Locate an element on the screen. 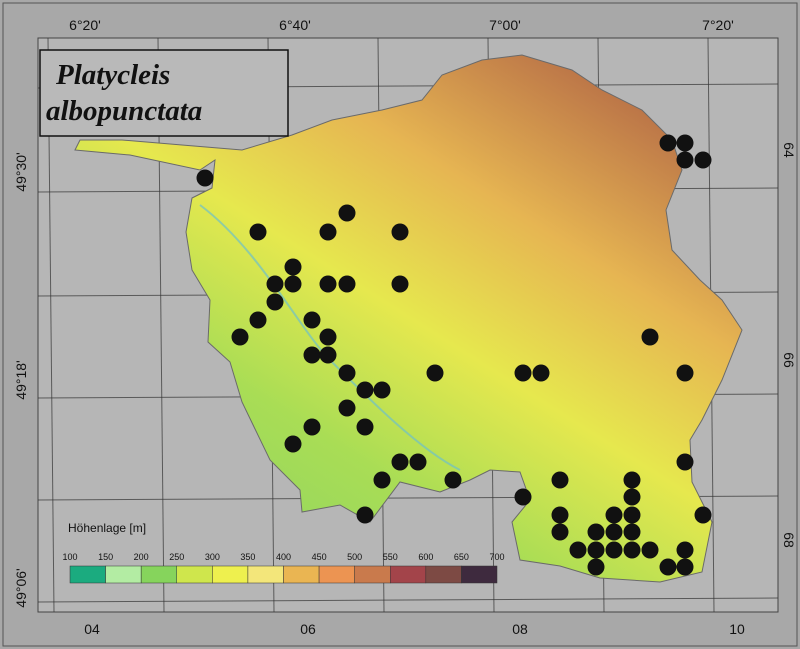  title-line: Platycleis is located at coordinates (112, 75).